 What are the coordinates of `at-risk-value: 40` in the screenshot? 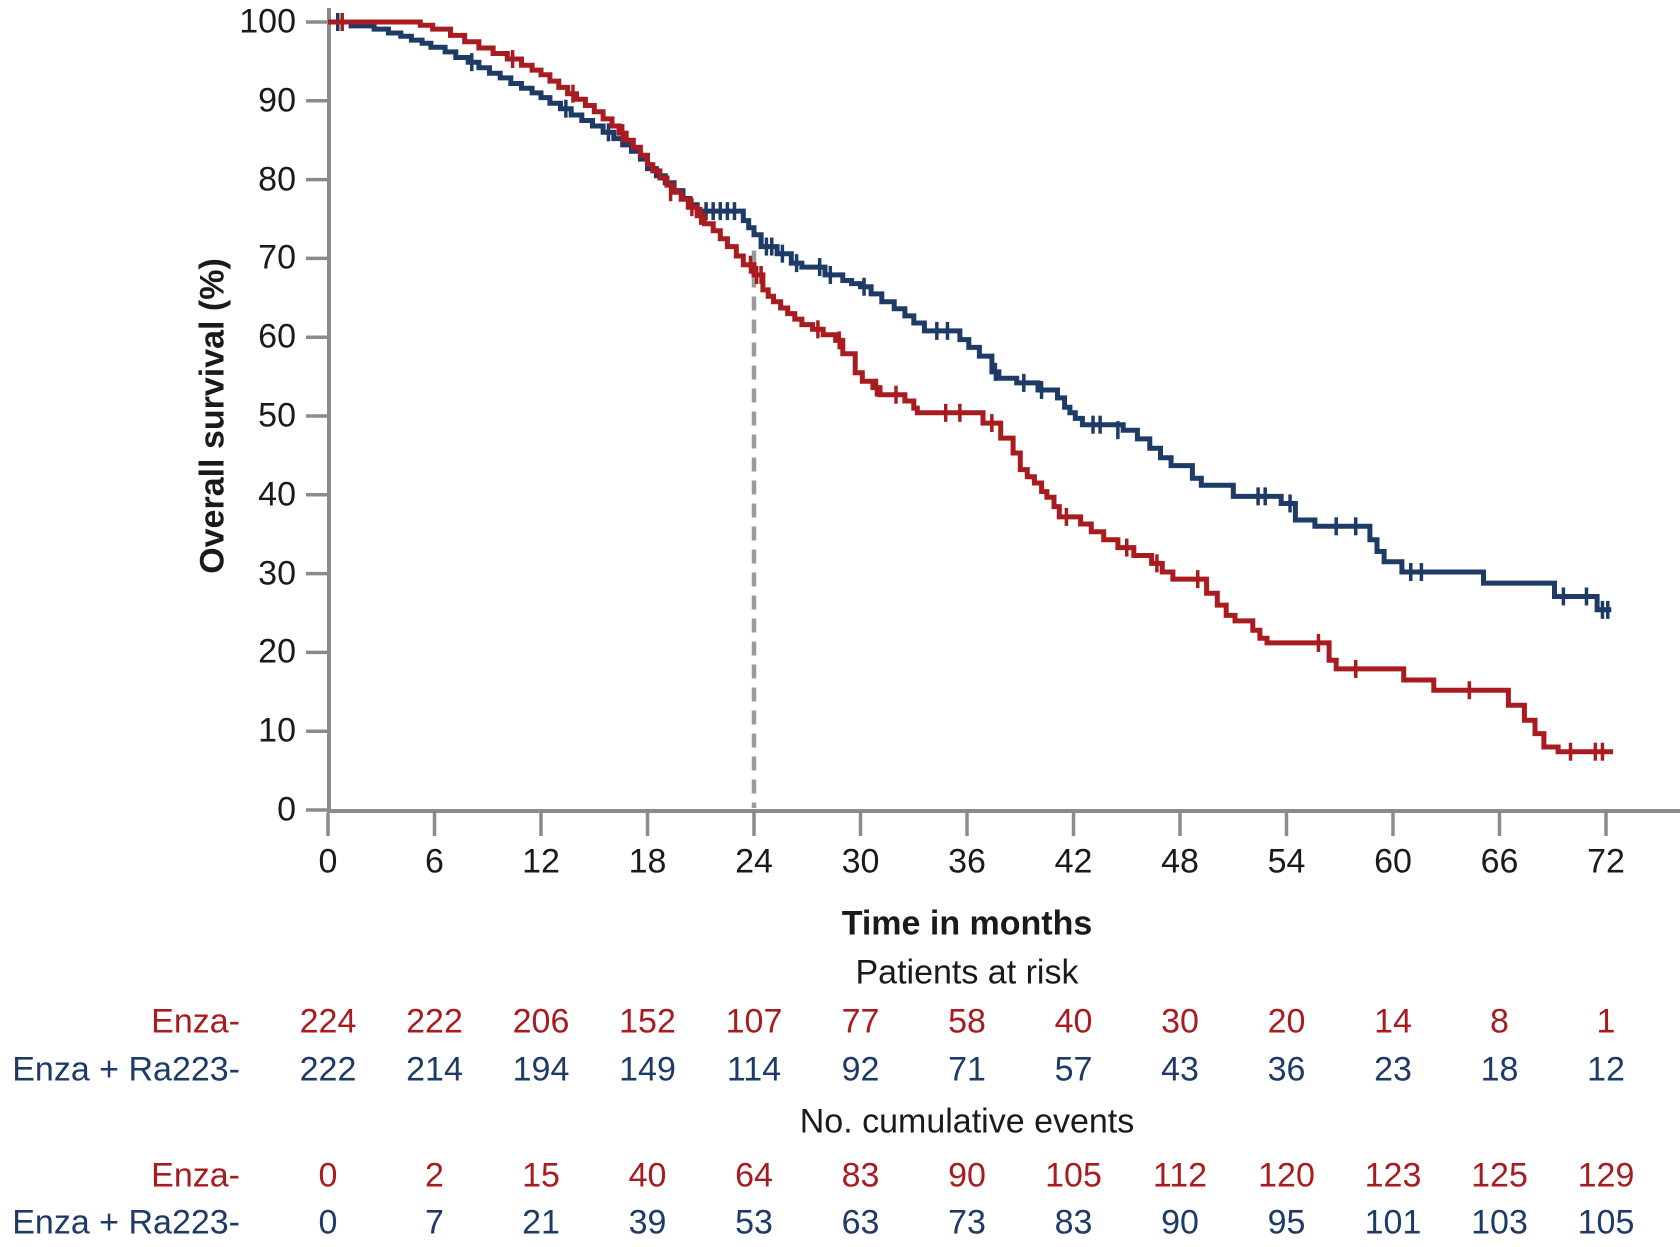 It's located at (1073, 1021).